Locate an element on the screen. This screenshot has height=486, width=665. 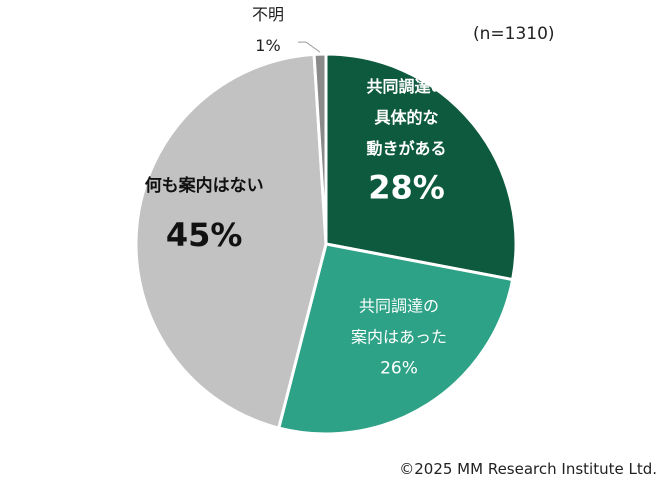
slice-value-label: 26% is located at coordinates (399, 368).